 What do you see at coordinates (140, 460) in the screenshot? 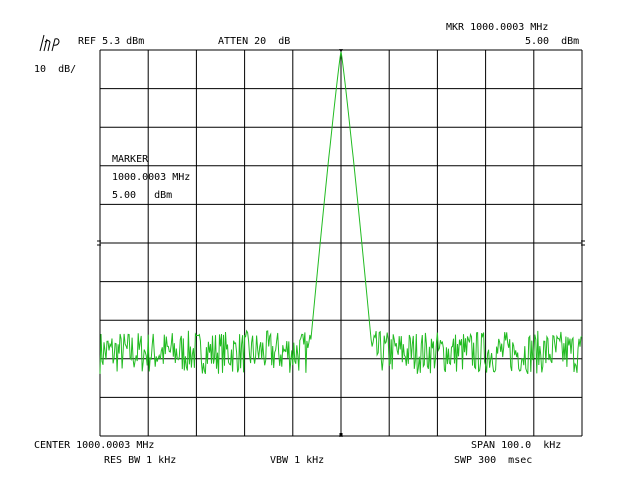
I see `resolution-bandwidth-label: RES BW 1 kHz` at bounding box center [140, 460].